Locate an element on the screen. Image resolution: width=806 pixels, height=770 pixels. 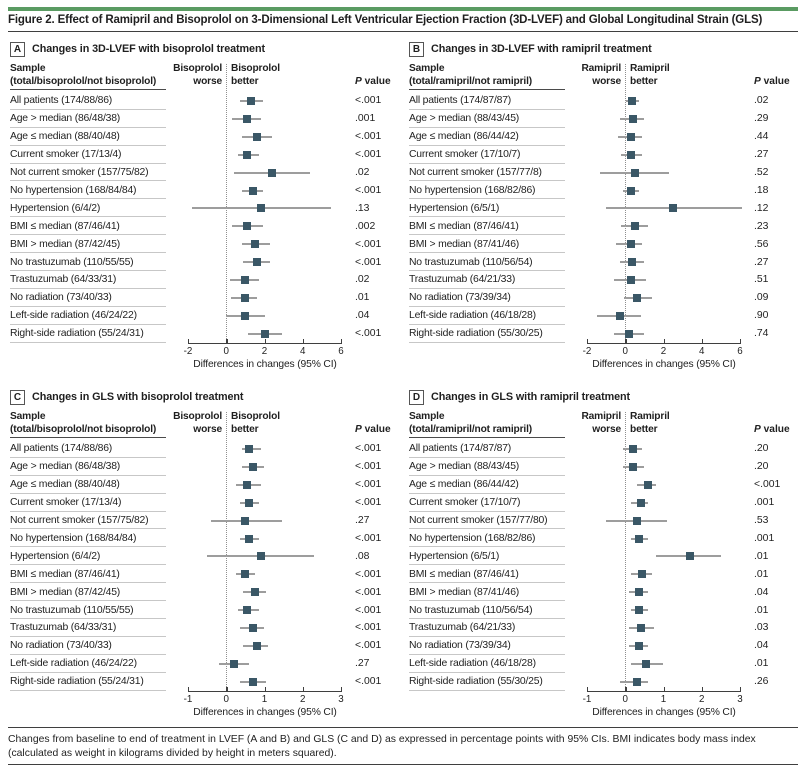
forest-row: Current smoker (17/13/4) <.001 is located at coordinates (201, 155).